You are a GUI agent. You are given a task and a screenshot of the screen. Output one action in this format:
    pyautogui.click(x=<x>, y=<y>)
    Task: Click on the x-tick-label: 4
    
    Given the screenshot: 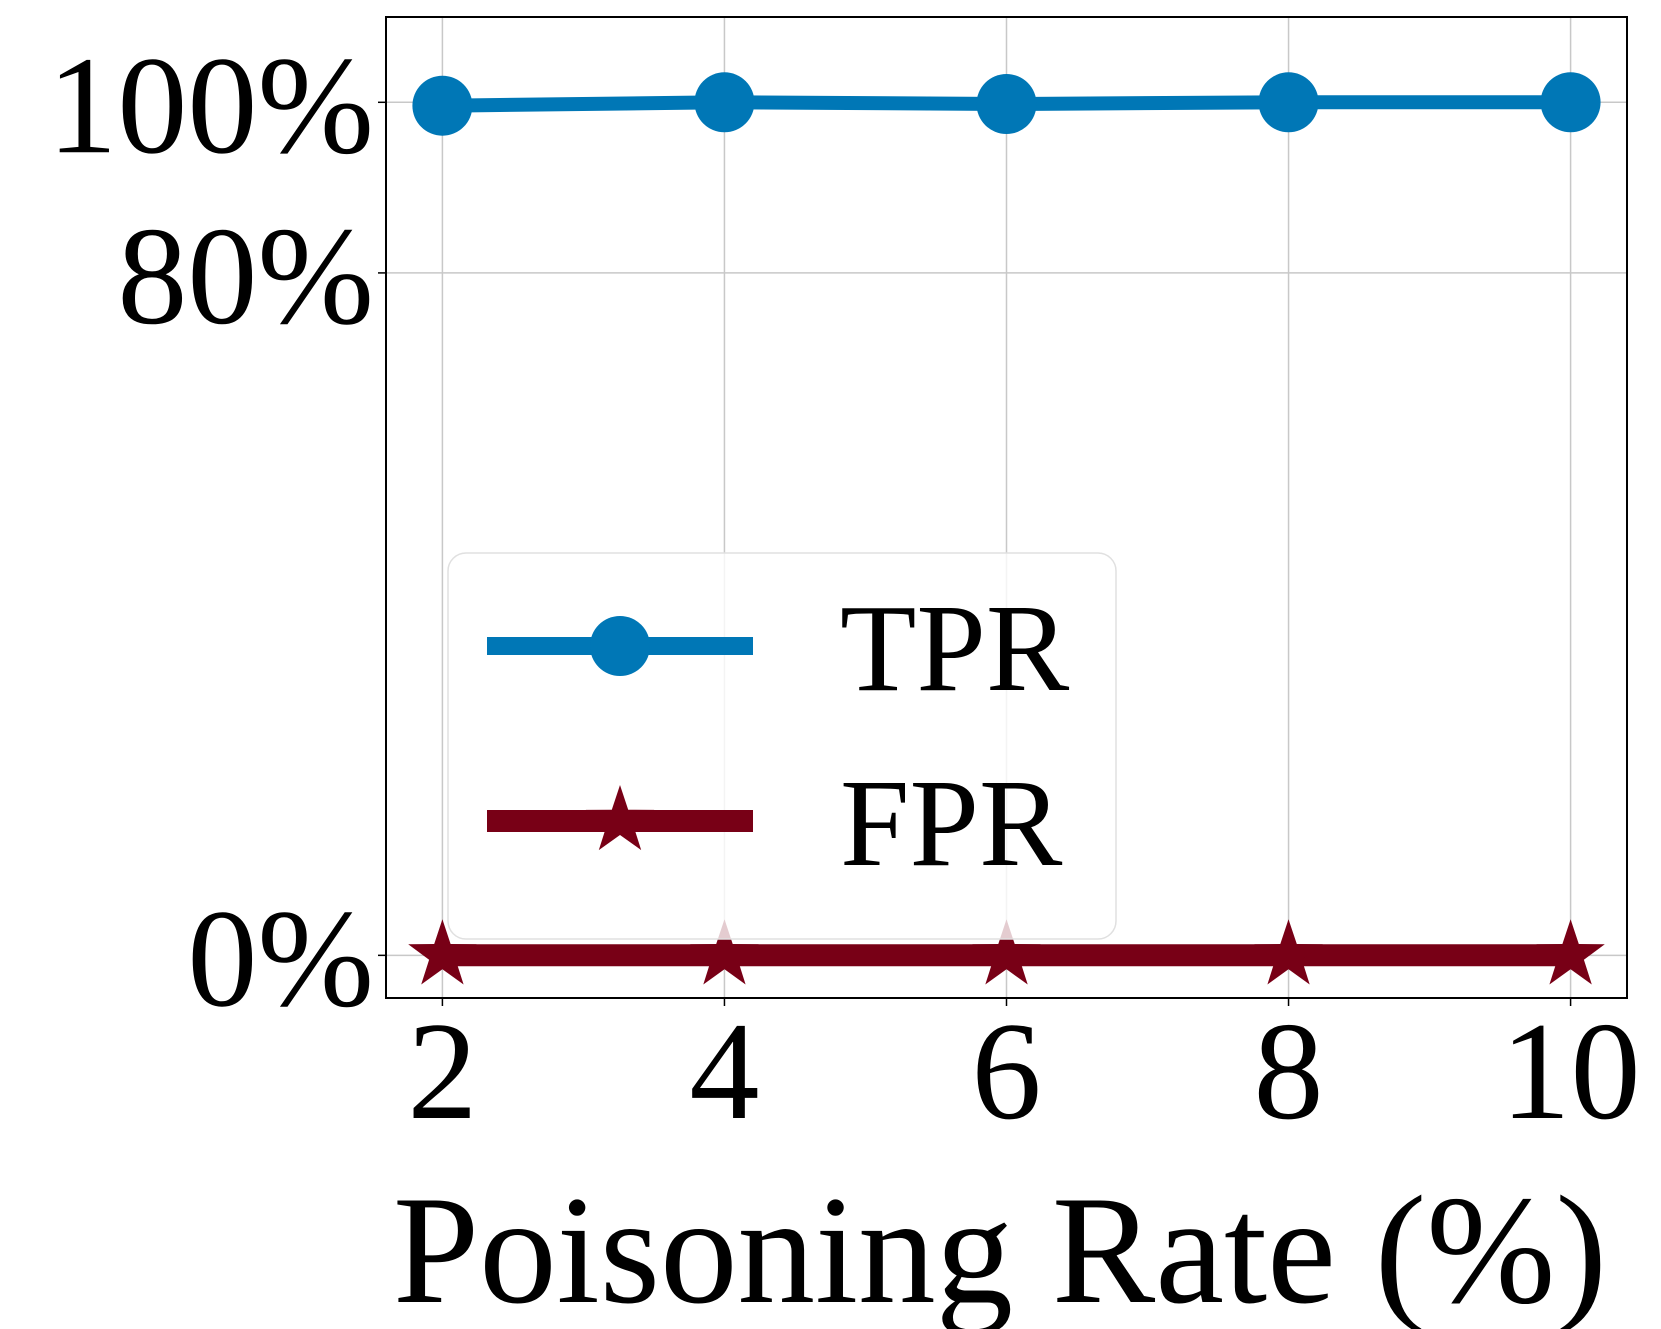 What is the action you would take?
    pyautogui.click(x=724, y=1071)
    